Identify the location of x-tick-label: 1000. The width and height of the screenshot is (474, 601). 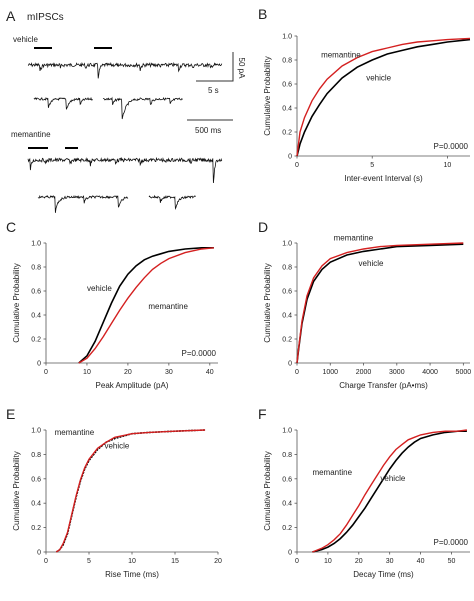
(330, 372).